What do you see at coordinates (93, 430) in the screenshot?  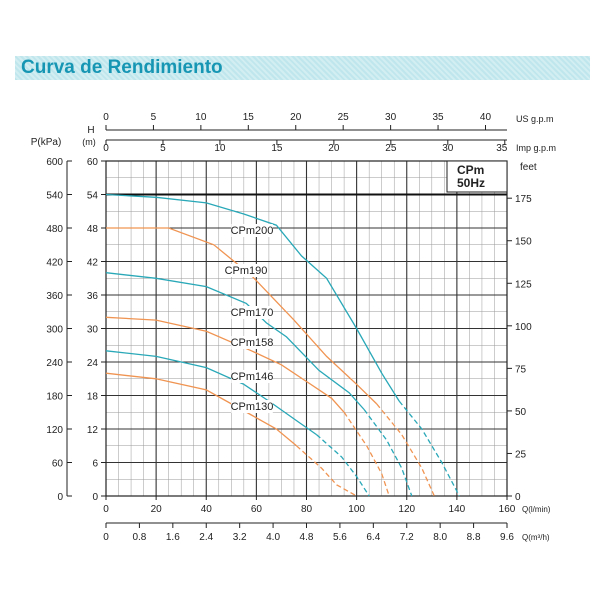 I see `head-tick-label: 12` at bounding box center [93, 430].